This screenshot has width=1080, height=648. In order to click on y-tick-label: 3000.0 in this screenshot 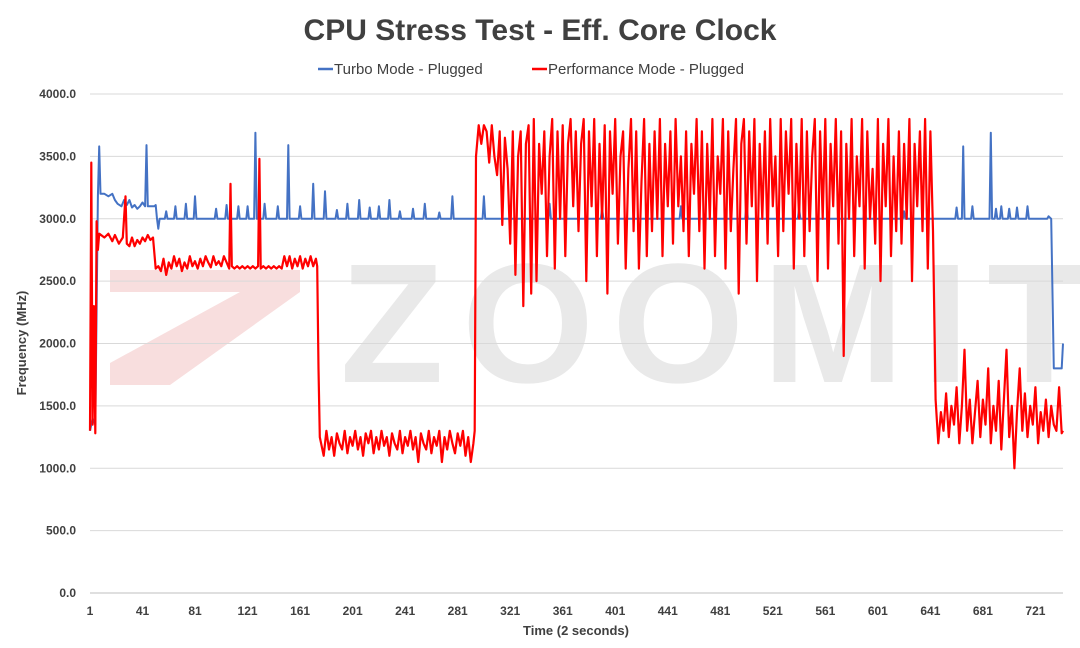, I will do `click(57, 219)`.